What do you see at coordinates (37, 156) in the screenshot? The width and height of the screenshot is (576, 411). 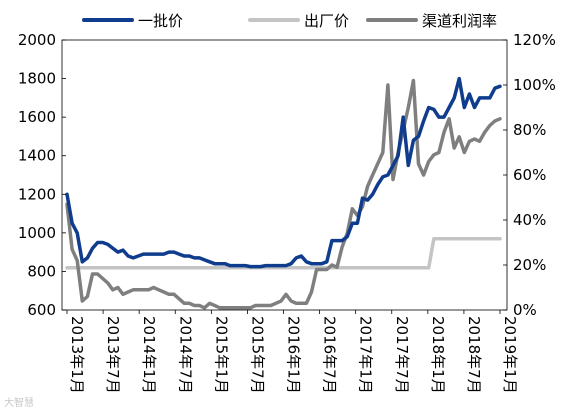 I see `y-left-tick-label: 1400` at bounding box center [37, 156].